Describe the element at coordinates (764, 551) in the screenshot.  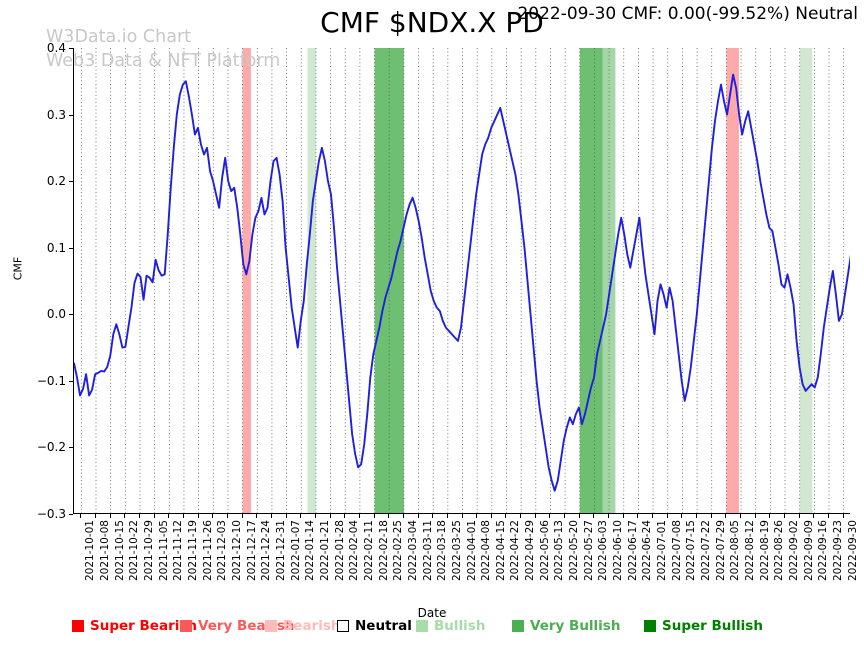
I see `x-tick-label: 2022-08-19` at that location.